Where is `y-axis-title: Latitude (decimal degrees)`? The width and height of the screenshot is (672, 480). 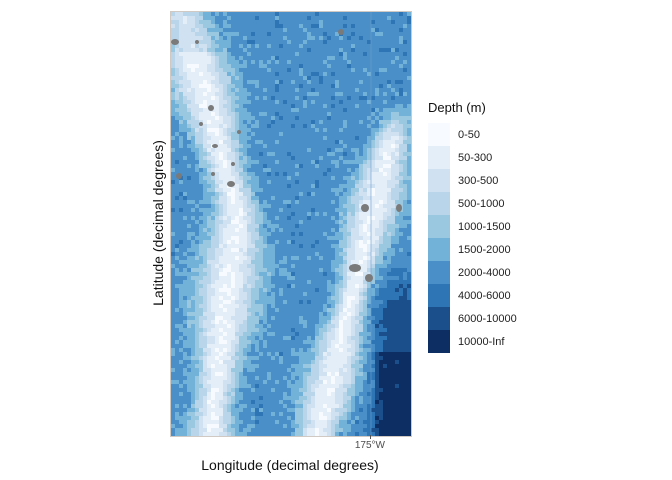 y-axis-title: Latitude (decimal degrees) is located at coordinates (158, 223).